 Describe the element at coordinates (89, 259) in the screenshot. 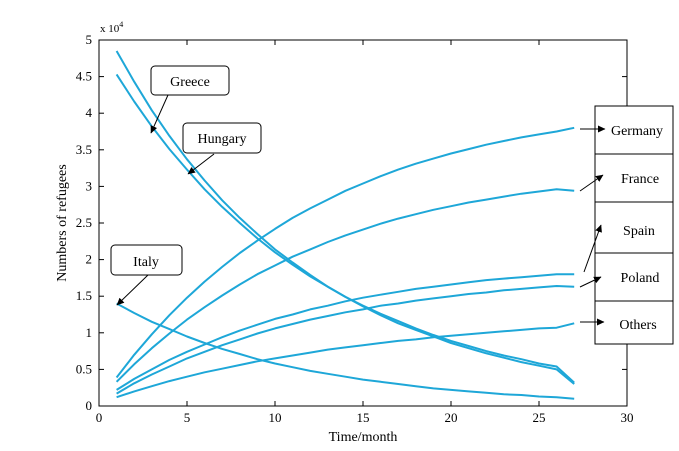

I see `y-tick-label: 2` at that location.